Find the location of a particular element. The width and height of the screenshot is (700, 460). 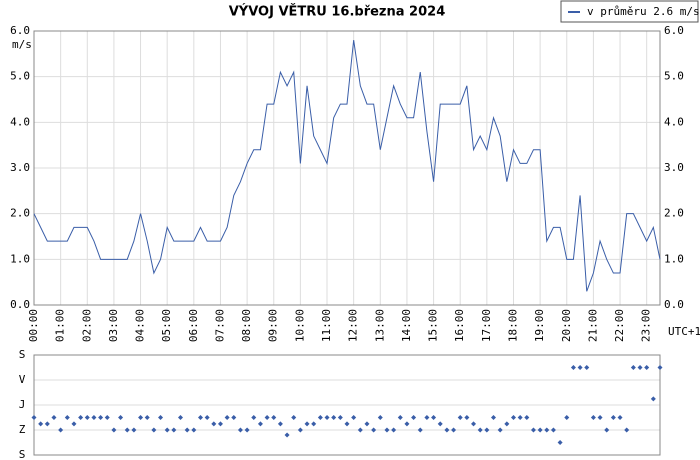

x-tick-label: 18:00 is located at coordinates (512, 325).